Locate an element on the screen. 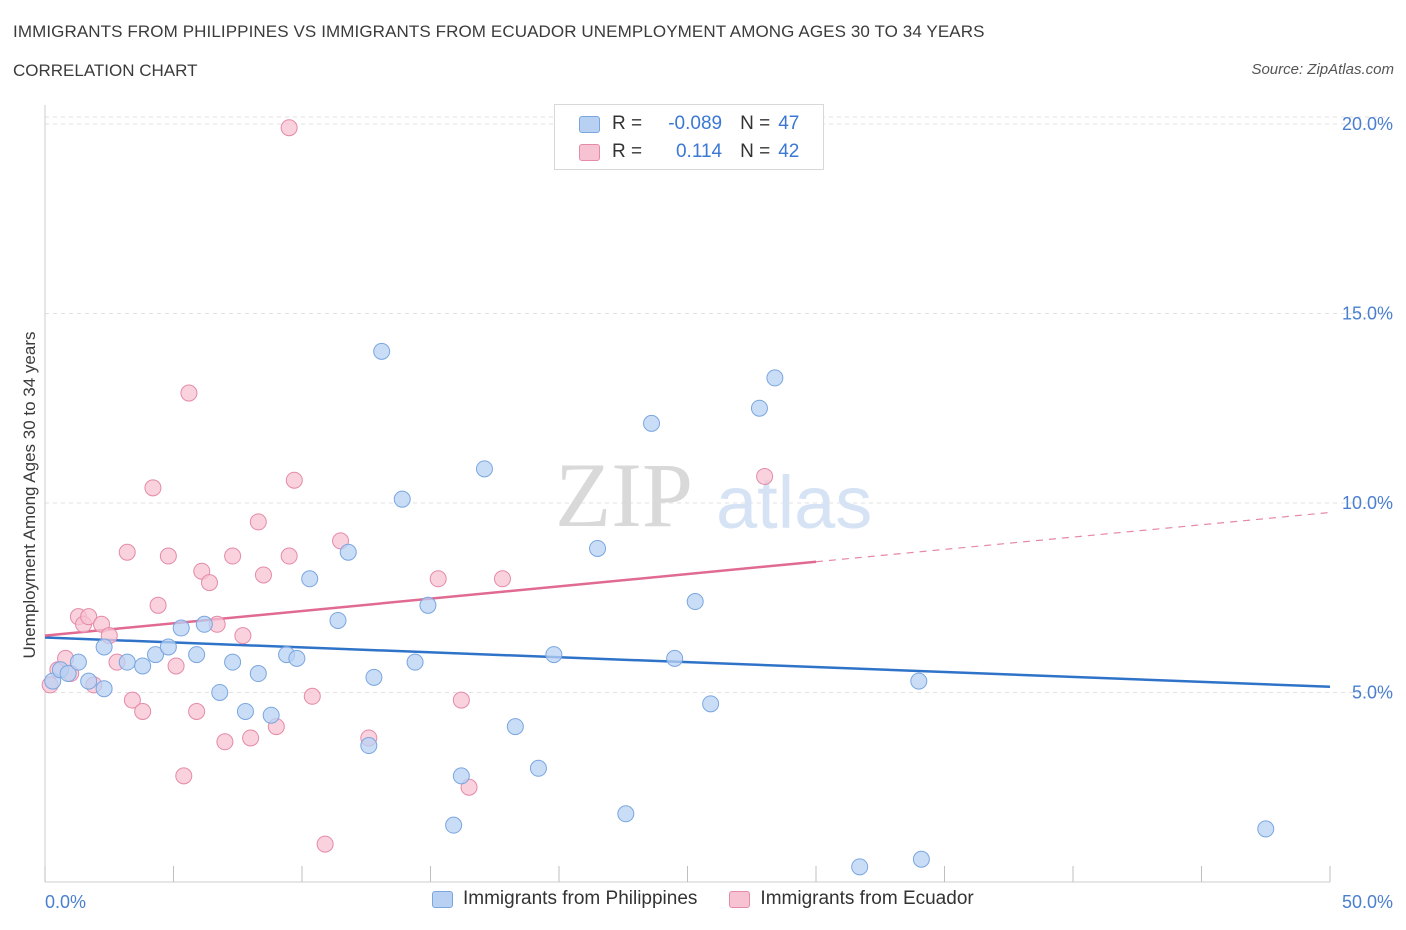 The height and width of the screenshot is (930, 1406). y-axis-label: Unemployment Among Ages 30 to 34 years is located at coordinates (29, 495).